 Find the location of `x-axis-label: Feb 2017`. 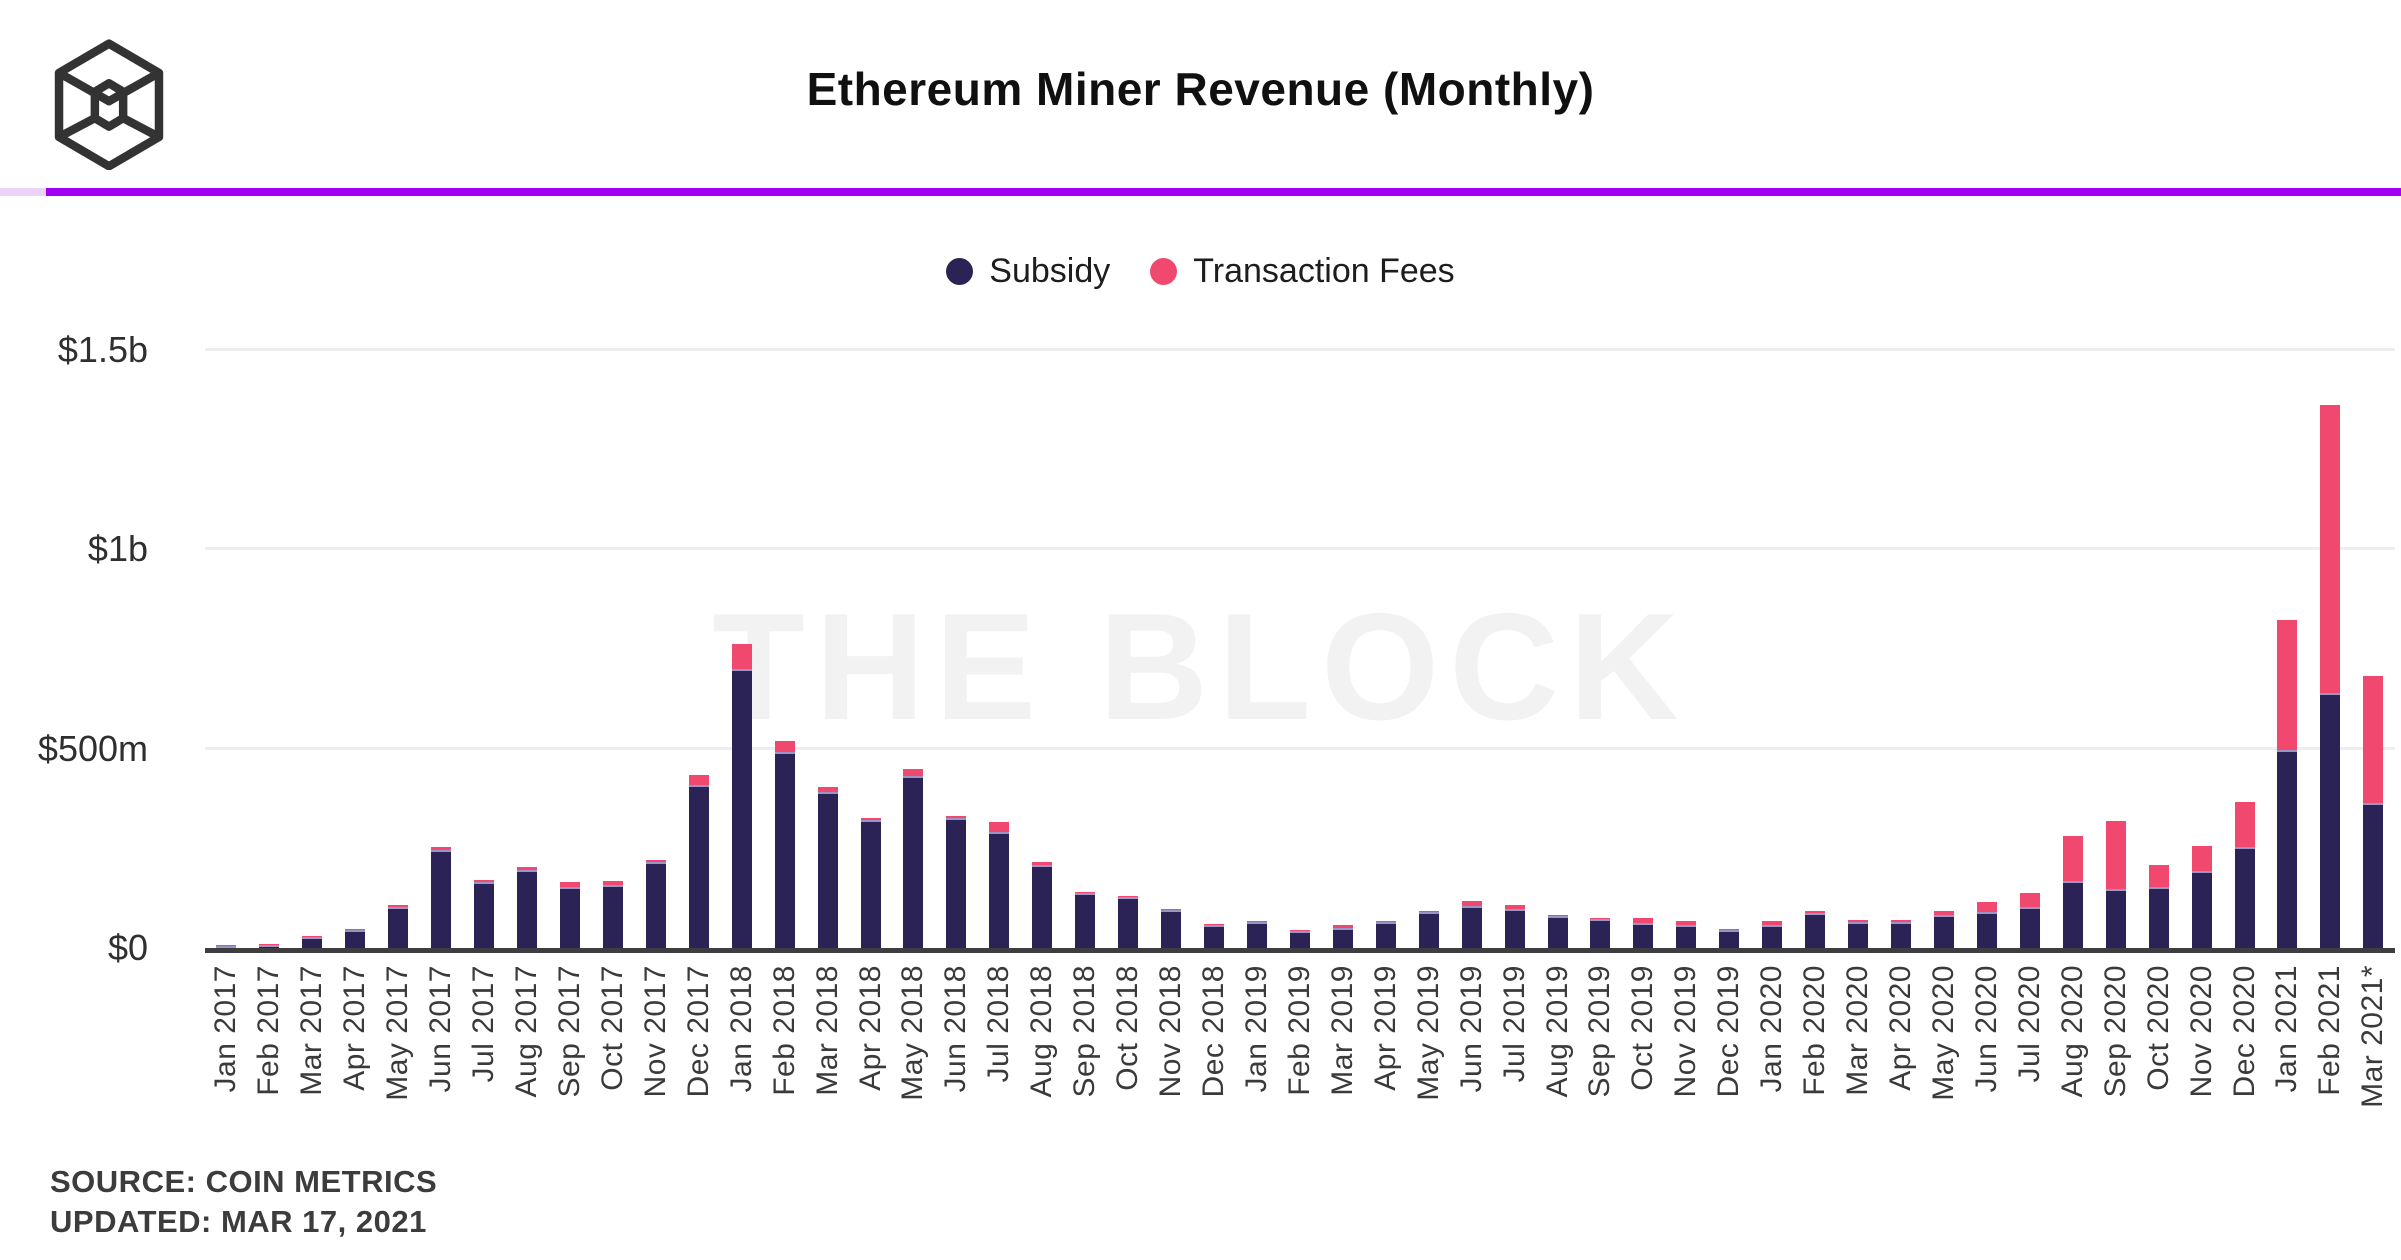

x-axis-label: Feb 2017 is located at coordinates (269, 1030).